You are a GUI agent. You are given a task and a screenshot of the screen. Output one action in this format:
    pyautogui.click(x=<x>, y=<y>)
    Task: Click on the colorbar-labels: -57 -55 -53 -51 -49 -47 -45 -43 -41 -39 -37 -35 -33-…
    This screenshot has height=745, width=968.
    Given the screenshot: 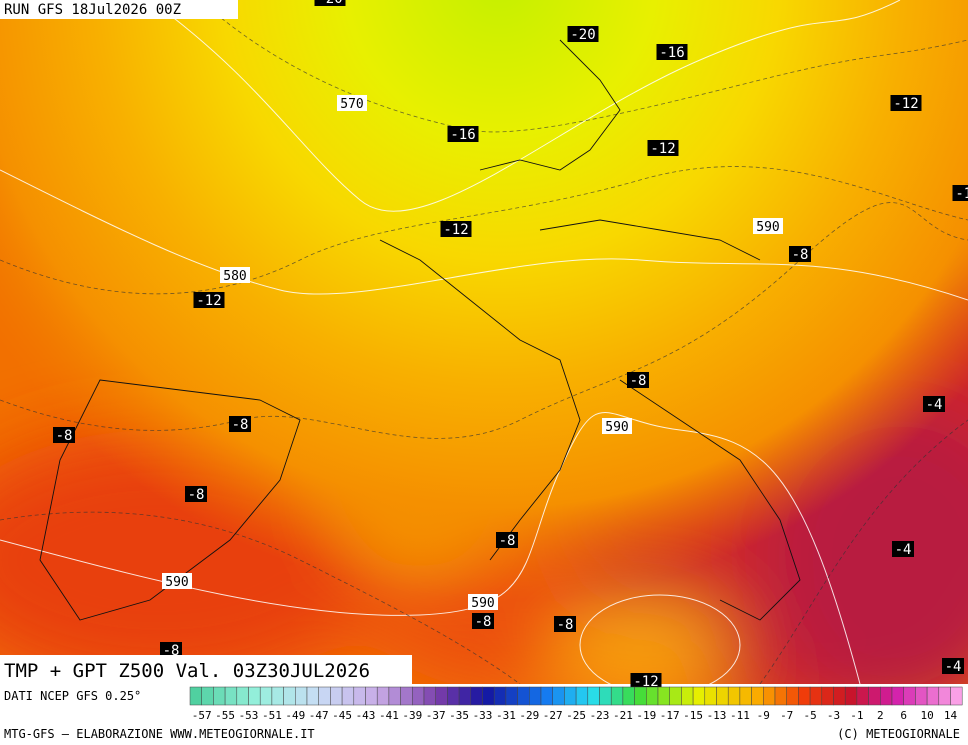 What is the action you would take?
    pyautogui.click(x=575, y=715)
    